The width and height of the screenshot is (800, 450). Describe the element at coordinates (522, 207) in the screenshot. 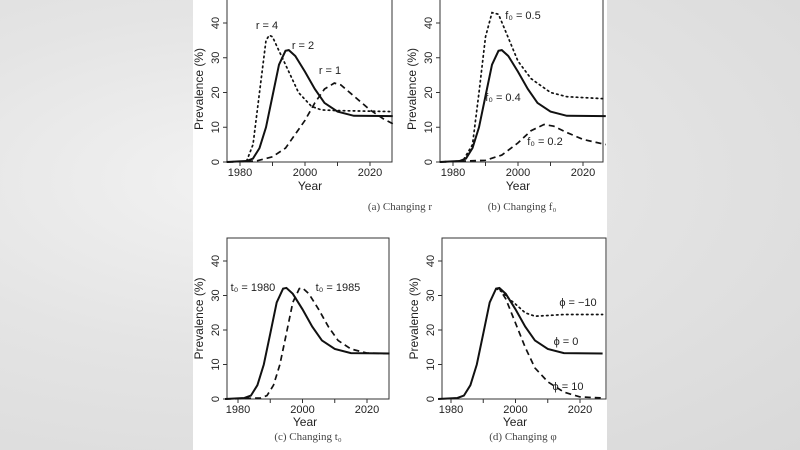

I see `panel-caption: (b) Changing f₀` at that location.